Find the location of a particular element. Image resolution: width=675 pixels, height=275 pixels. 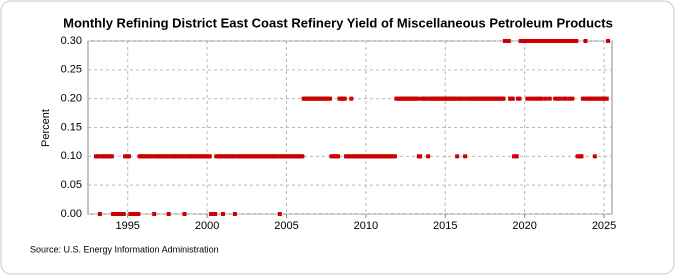

y-tick-label: 0.25 is located at coordinates (71, 70).